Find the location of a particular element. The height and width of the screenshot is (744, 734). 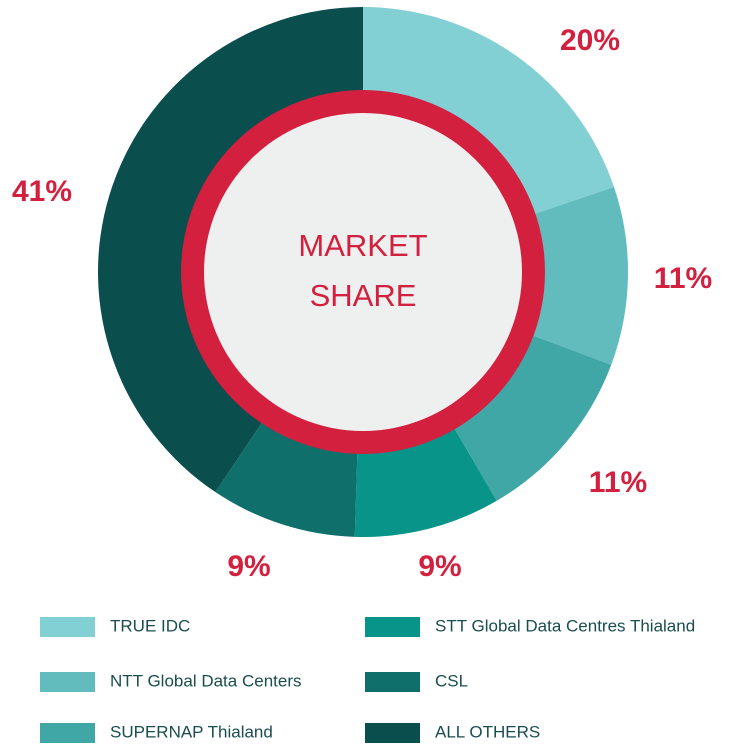

center-text: MARKET is located at coordinates (362, 245).